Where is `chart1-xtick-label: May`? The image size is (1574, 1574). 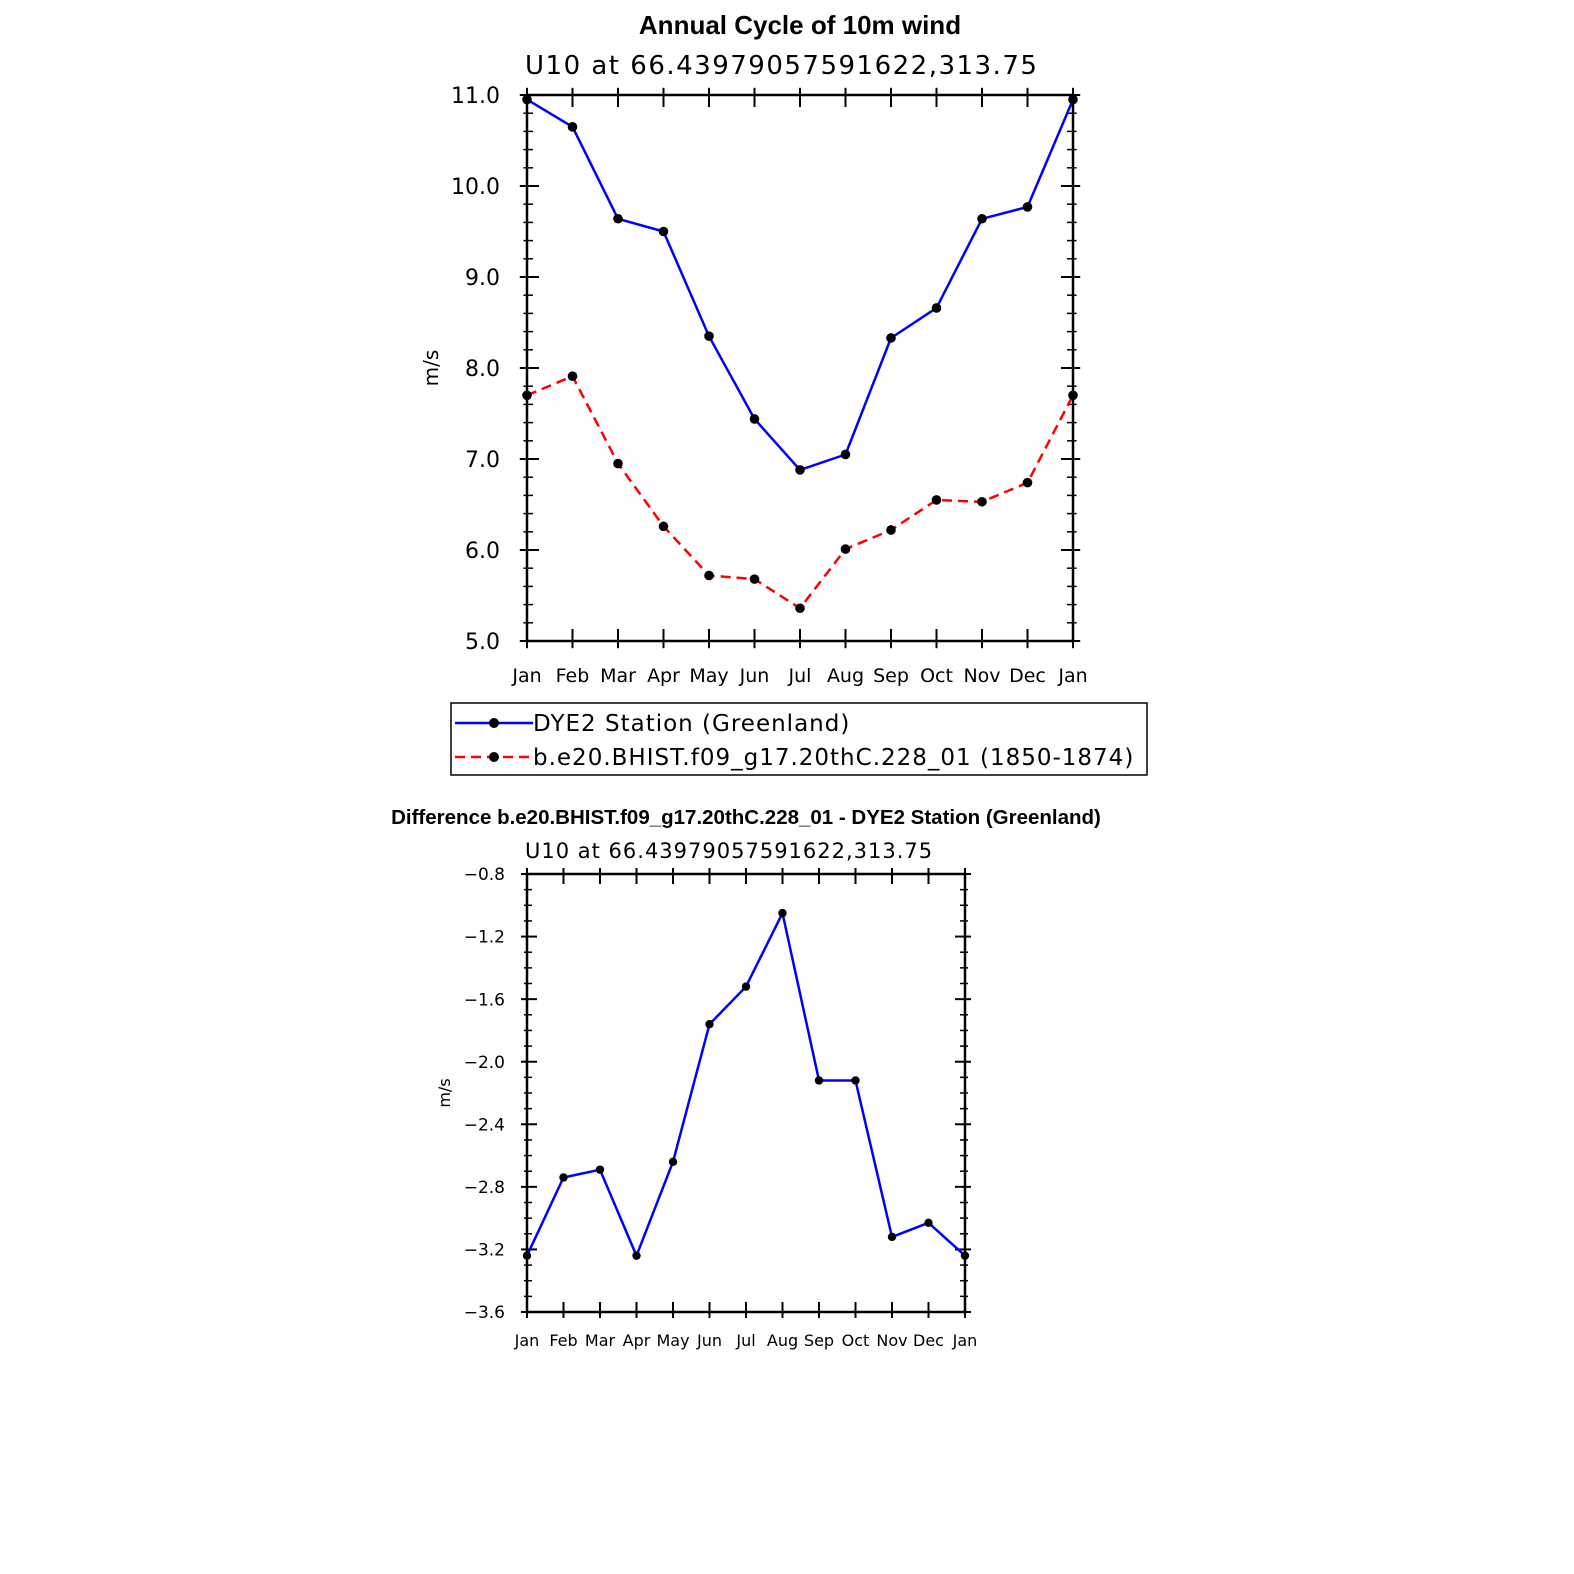
chart1-xtick-label: May is located at coordinates (708, 676).